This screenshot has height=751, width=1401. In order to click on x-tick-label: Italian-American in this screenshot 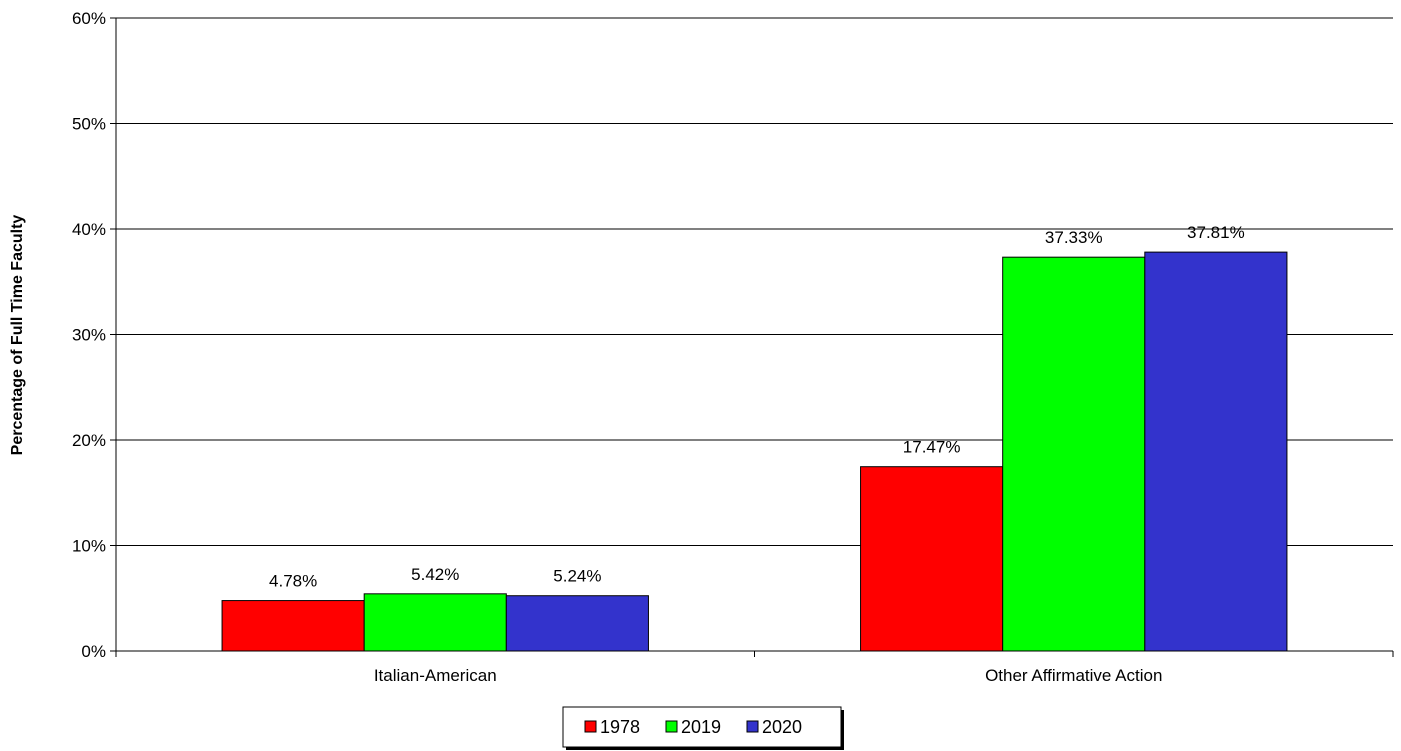, I will do `click(435, 675)`.